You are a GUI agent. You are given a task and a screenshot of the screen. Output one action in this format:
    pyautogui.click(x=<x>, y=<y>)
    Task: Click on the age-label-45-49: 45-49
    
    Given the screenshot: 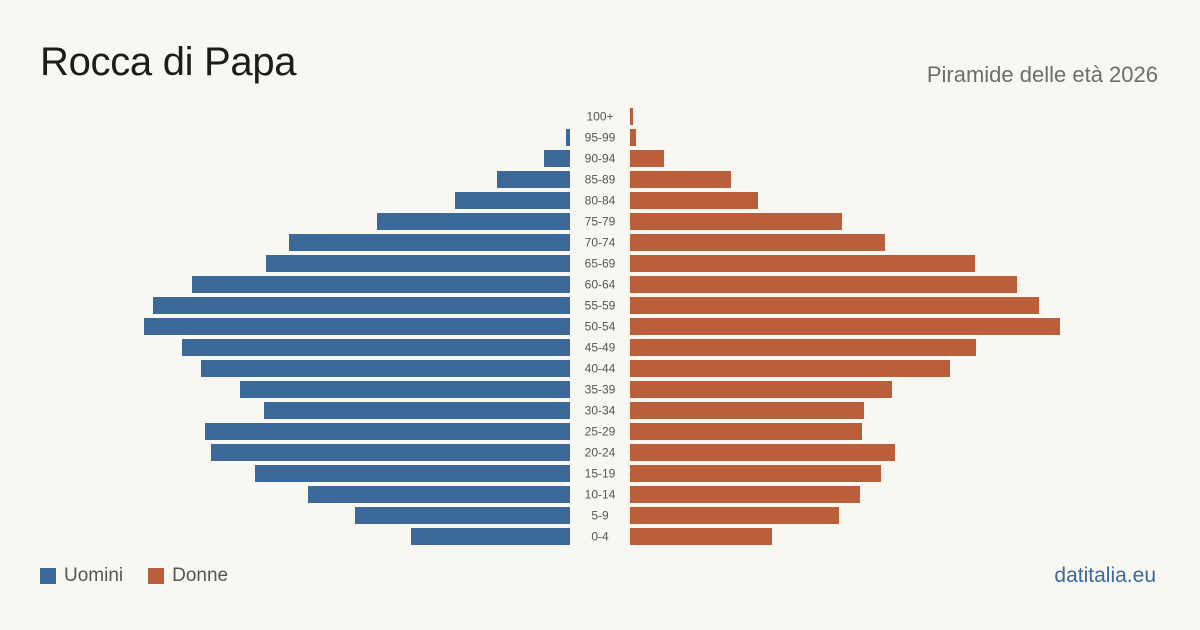 What is the action you would take?
    pyautogui.click(x=600, y=348)
    